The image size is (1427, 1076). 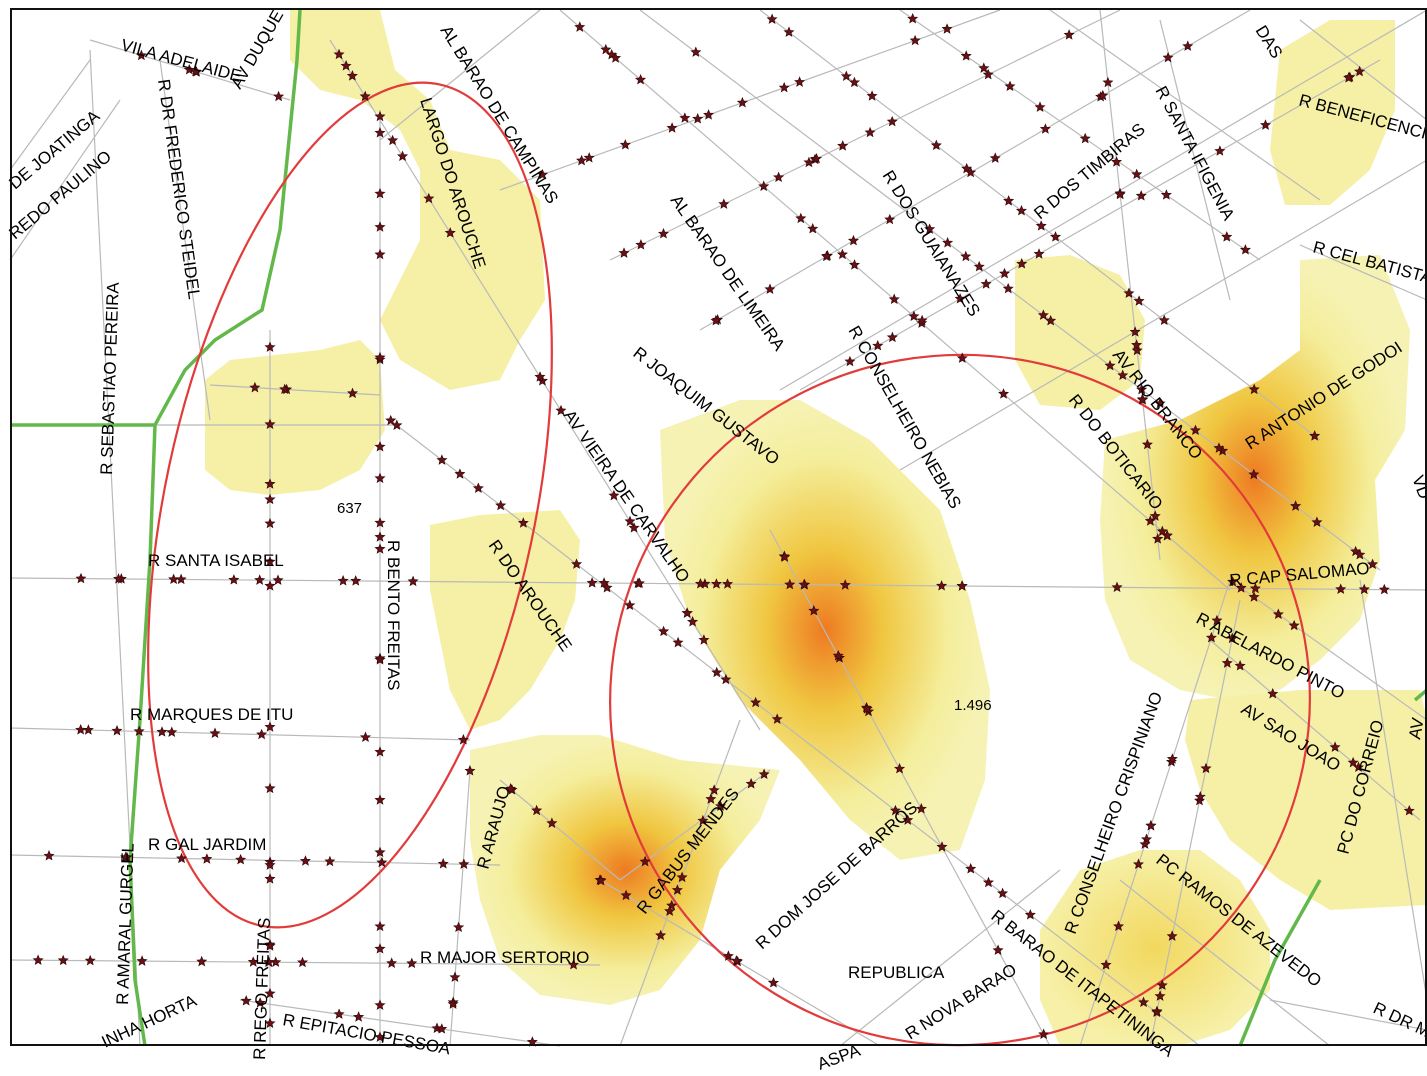 I want to click on label-aspa: ASPA, so click(x=839, y=1057).